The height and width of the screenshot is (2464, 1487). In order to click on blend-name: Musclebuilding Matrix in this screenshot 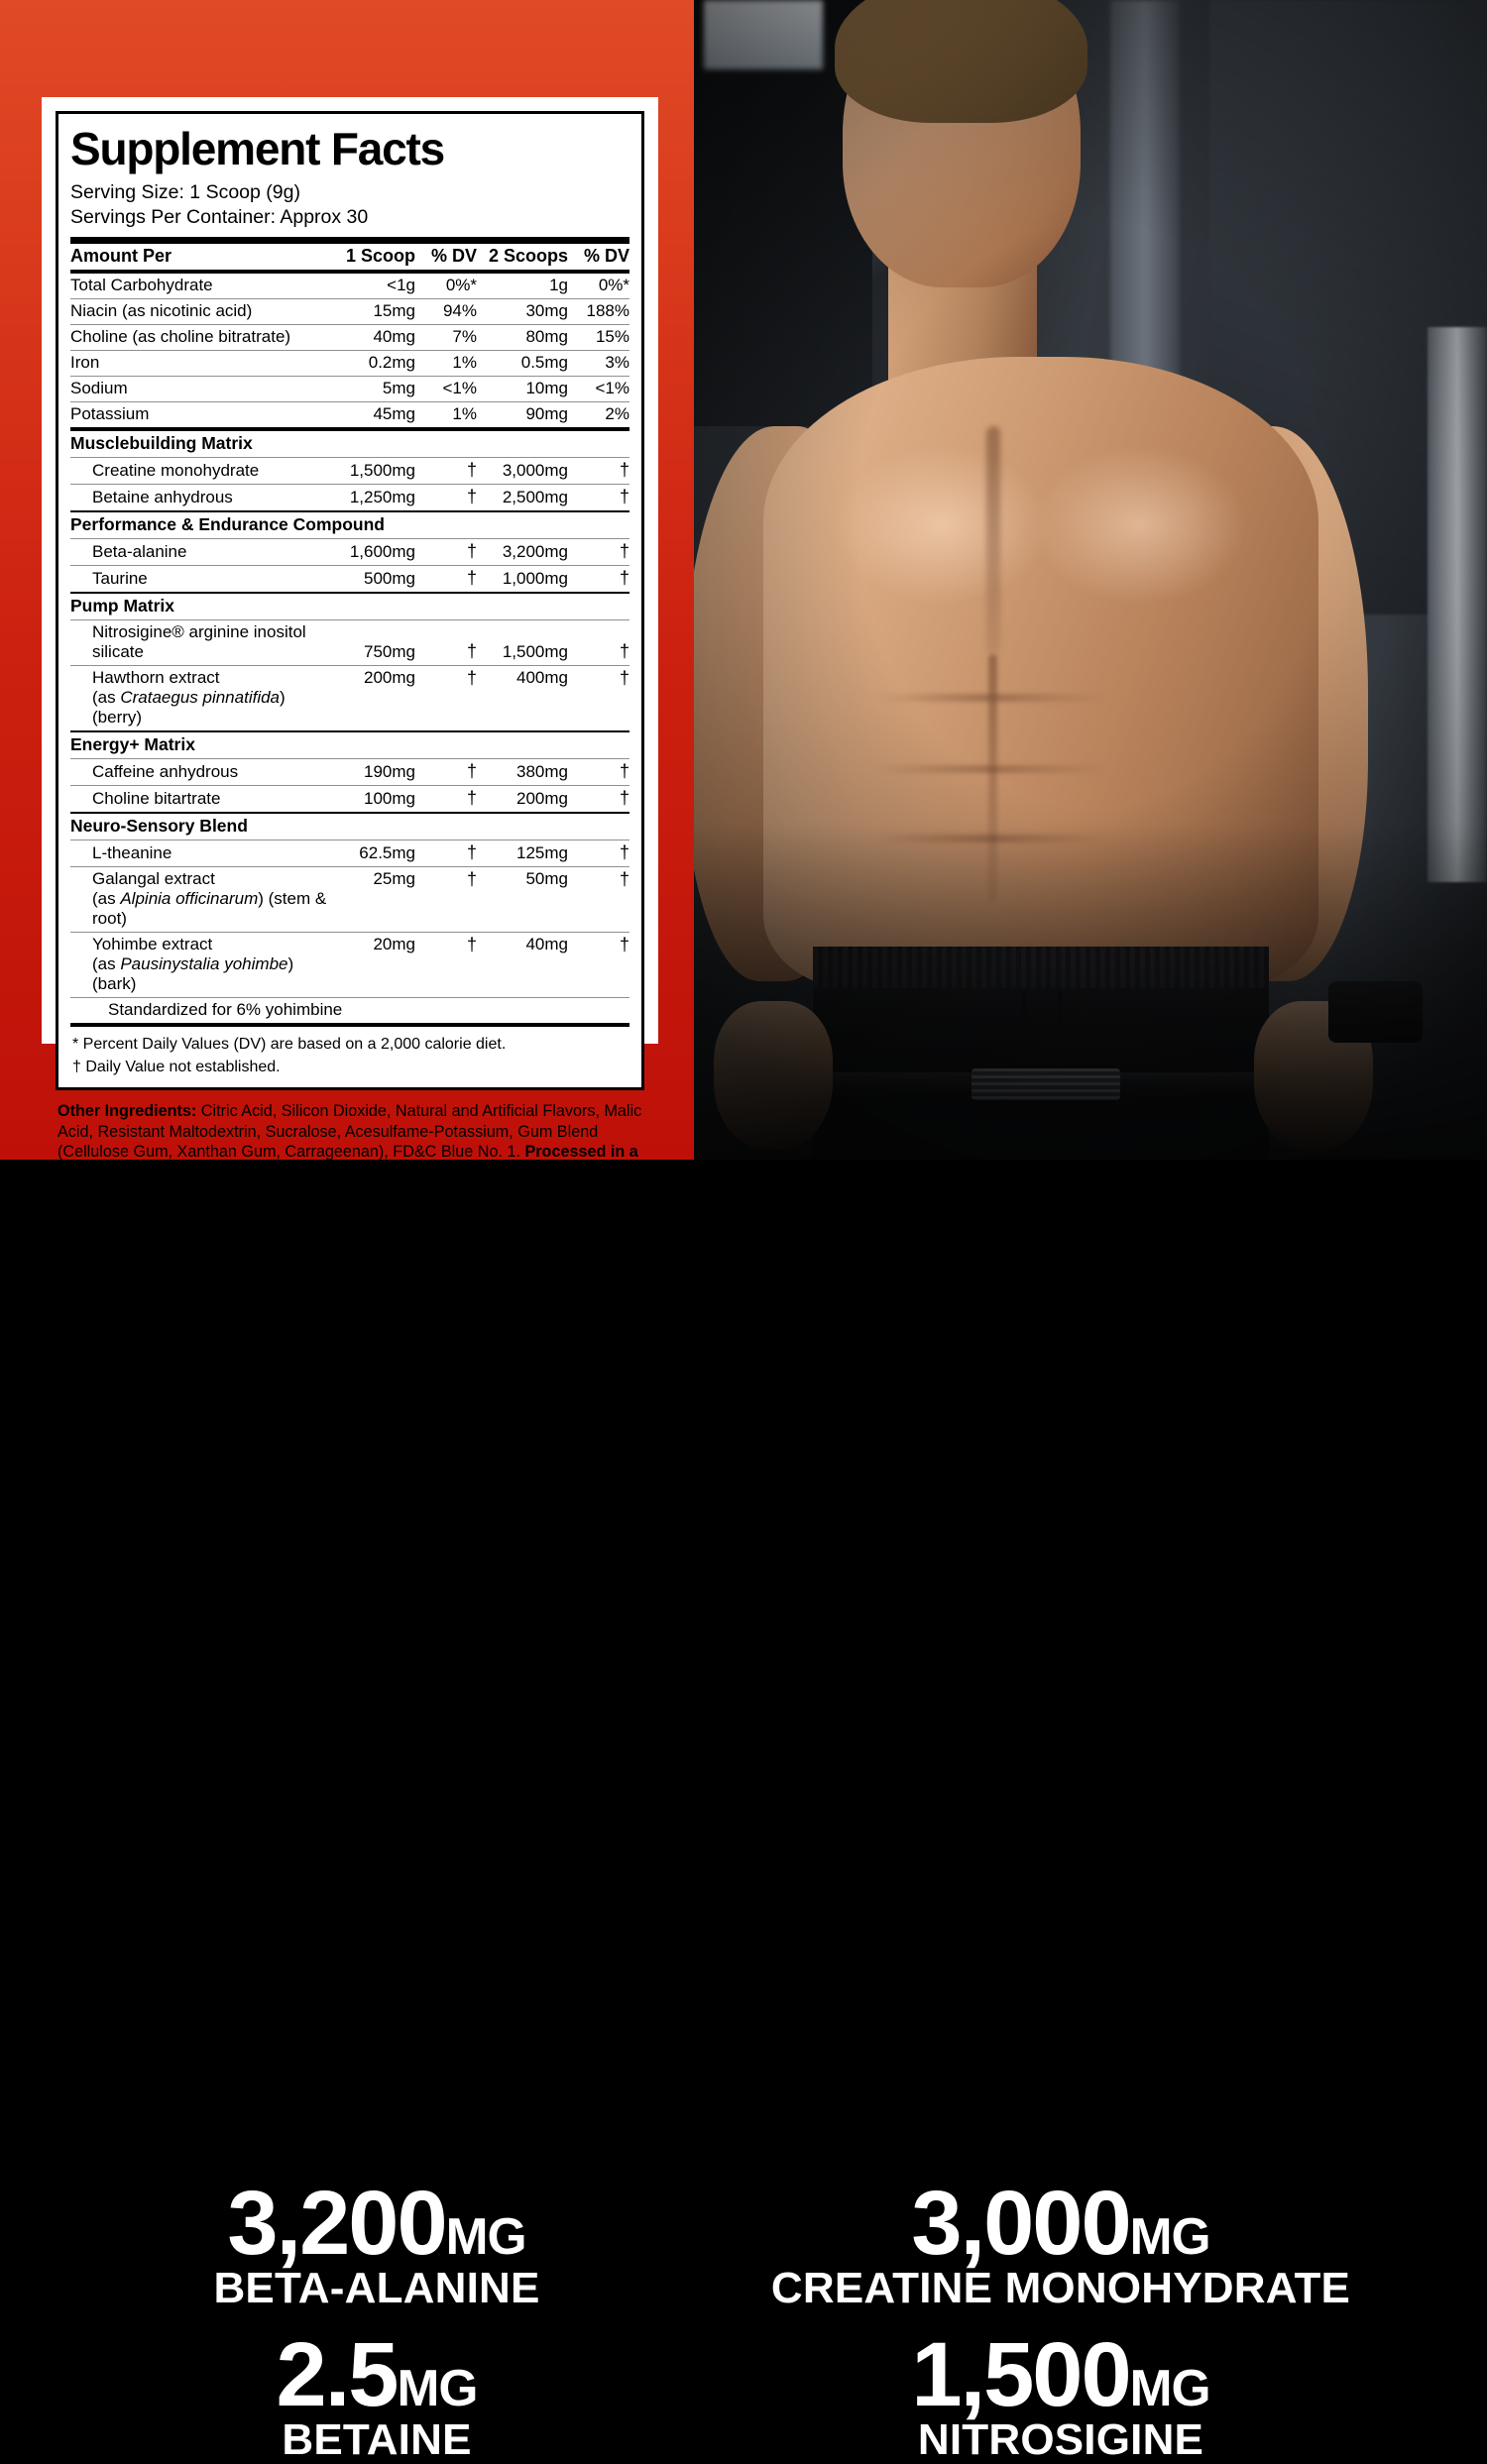, I will do `click(161, 442)`.